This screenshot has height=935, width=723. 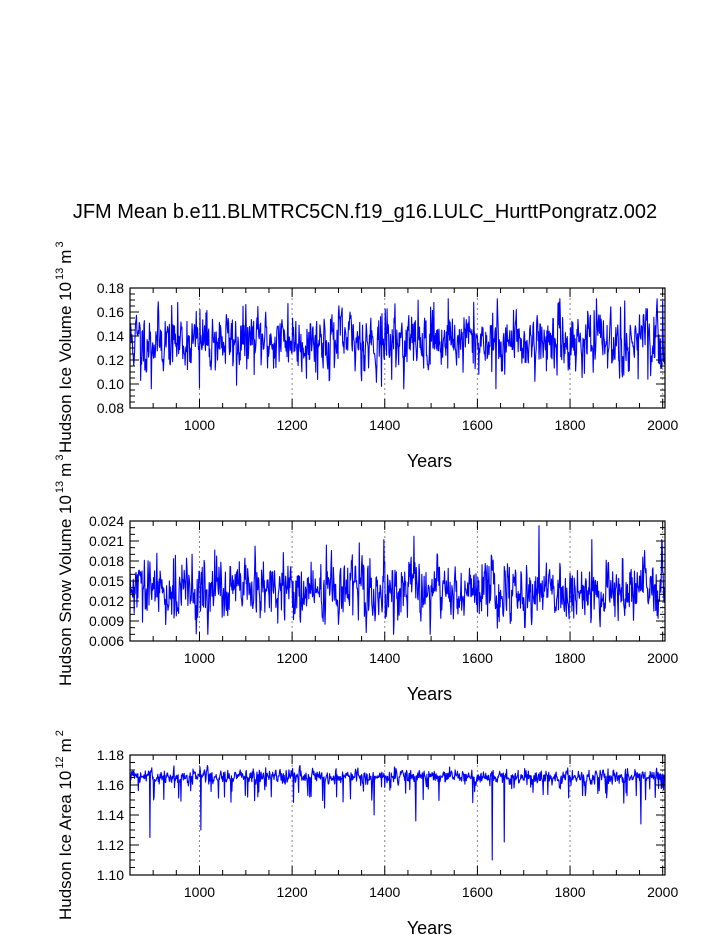 What do you see at coordinates (64, 825) in the screenshot?
I see `y-axis-label: Hudson Ice Area 1012m2` at bounding box center [64, 825].